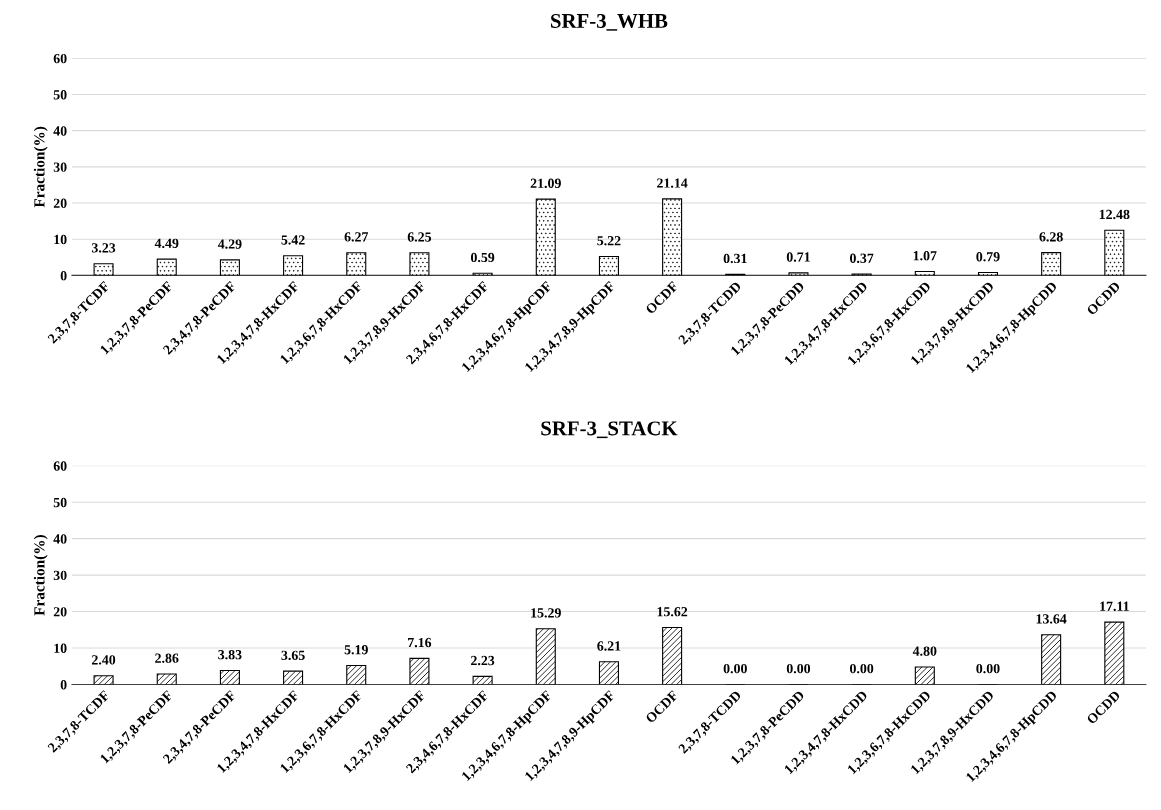  Describe the element at coordinates (230, 654) in the screenshot. I see `data-label: 3.83` at that location.